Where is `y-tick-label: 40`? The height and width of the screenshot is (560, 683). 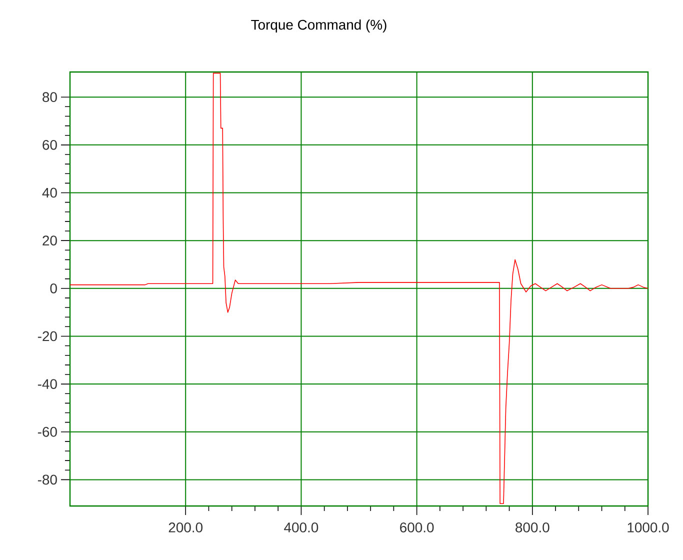 y-tick-label: 40 is located at coordinates (49, 193).